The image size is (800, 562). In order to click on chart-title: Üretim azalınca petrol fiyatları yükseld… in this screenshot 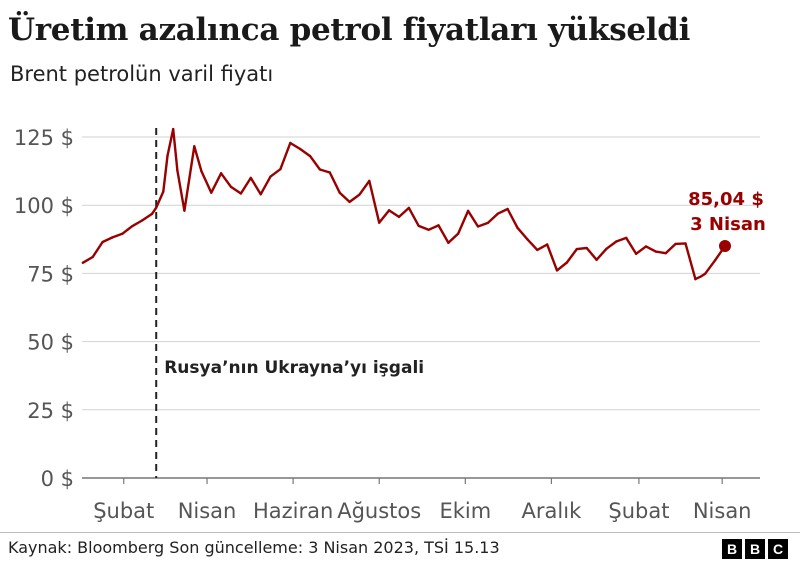, I will do `click(349, 30)`.